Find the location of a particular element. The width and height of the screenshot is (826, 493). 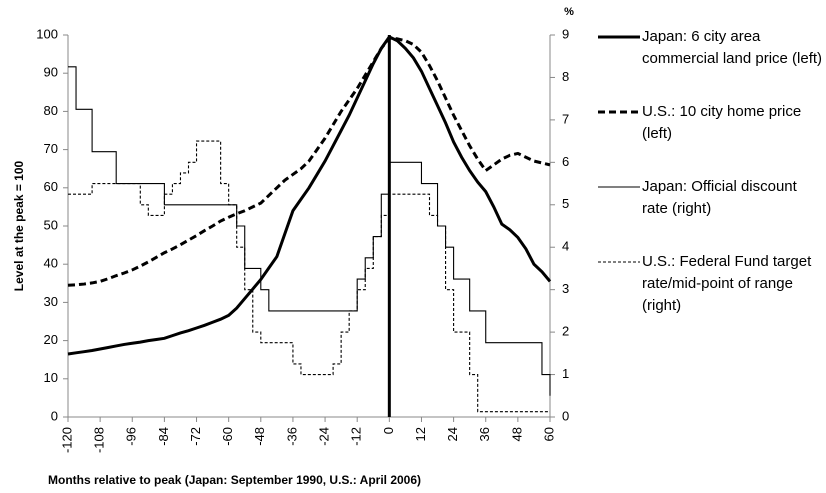

y-tick-label: 50 is located at coordinates (51, 224).